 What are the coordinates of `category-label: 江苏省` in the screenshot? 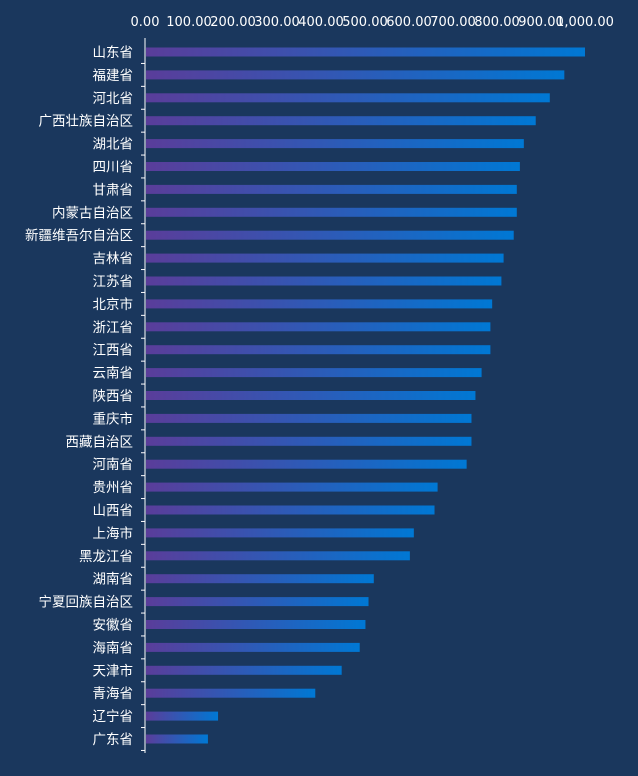 It's located at (113, 282).